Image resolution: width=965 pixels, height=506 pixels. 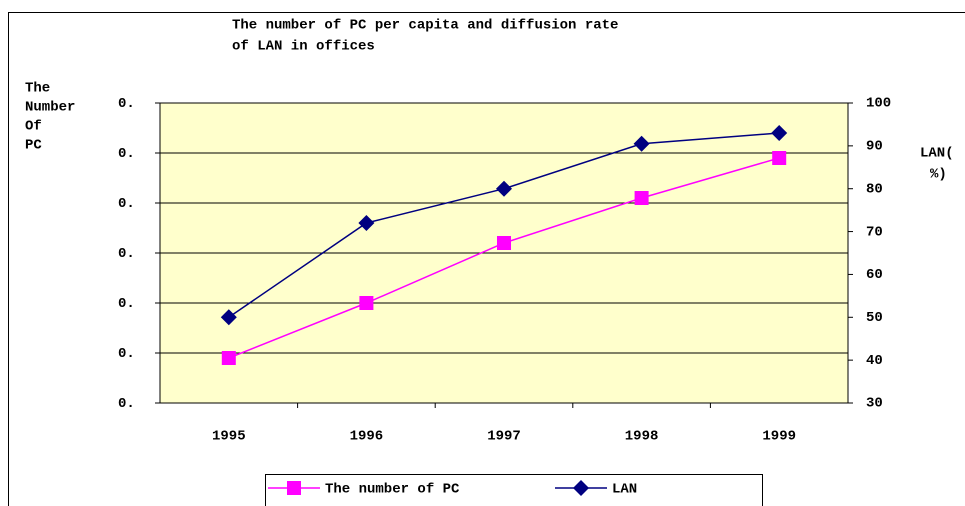 I want to click on y2-tick-label: 40, so click(x=874, y=361).